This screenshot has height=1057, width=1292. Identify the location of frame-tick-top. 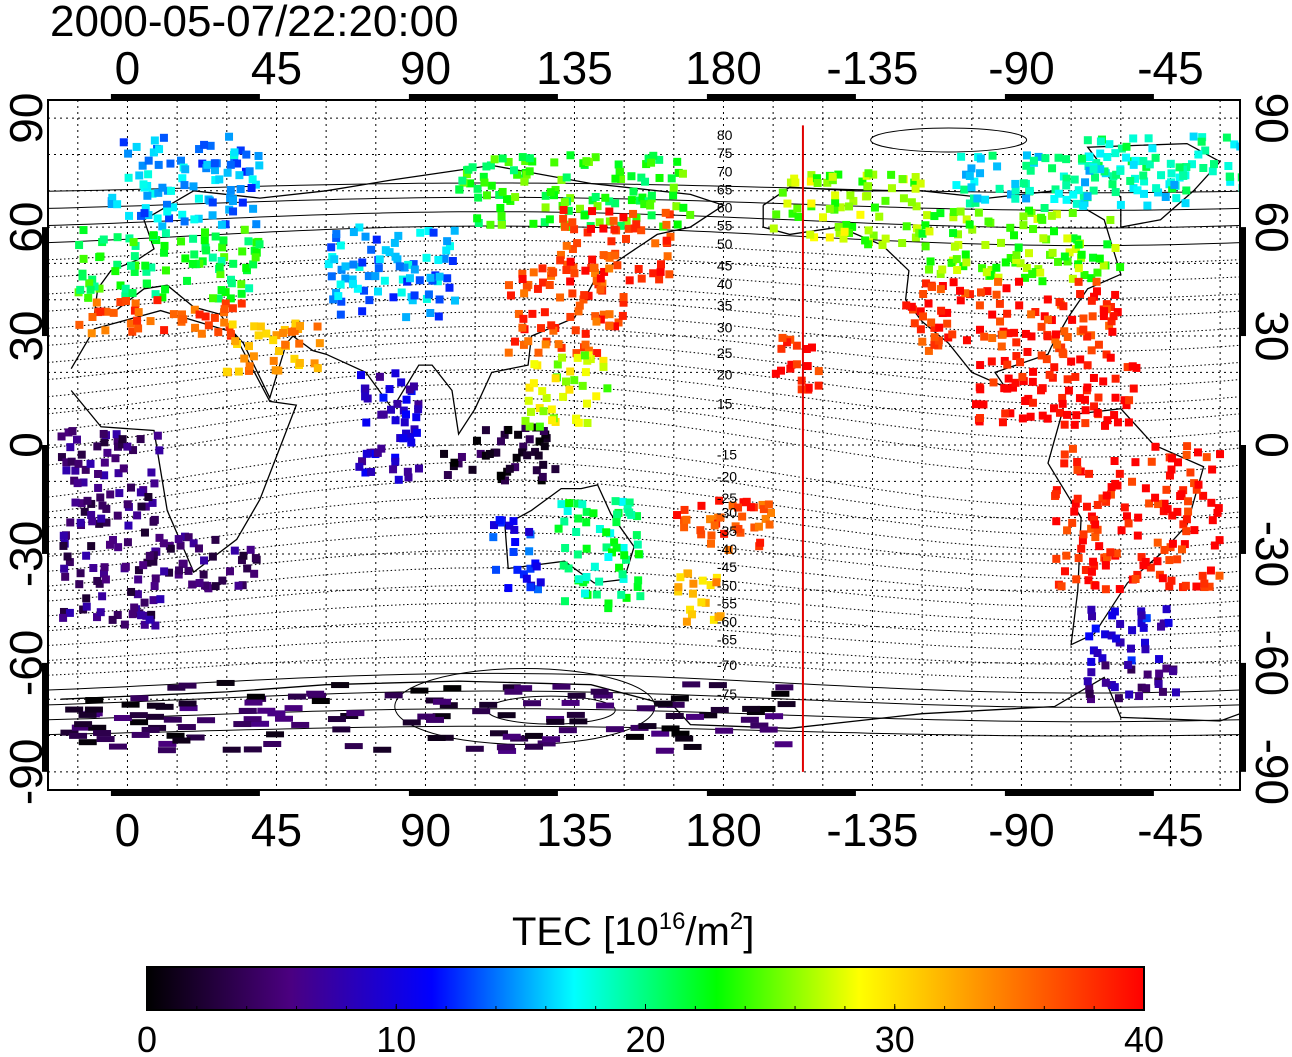
(1079, 97).